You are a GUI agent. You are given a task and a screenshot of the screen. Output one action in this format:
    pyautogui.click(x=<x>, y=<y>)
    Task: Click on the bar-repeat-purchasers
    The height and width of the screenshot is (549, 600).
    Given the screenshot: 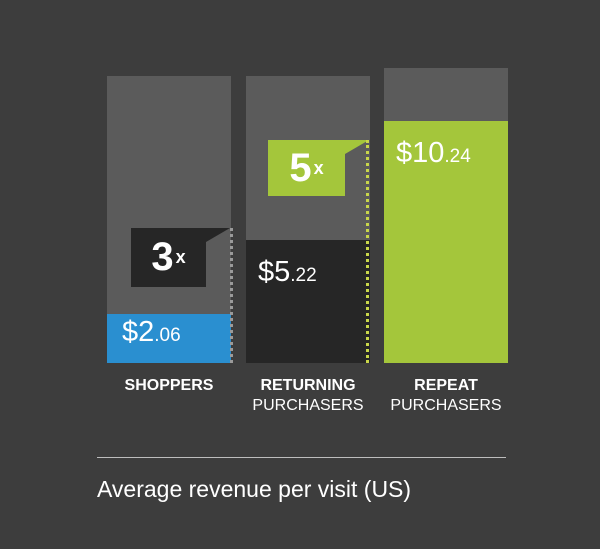 What is the action you would take?
    pyautogui.click(x=446, y=242)
    